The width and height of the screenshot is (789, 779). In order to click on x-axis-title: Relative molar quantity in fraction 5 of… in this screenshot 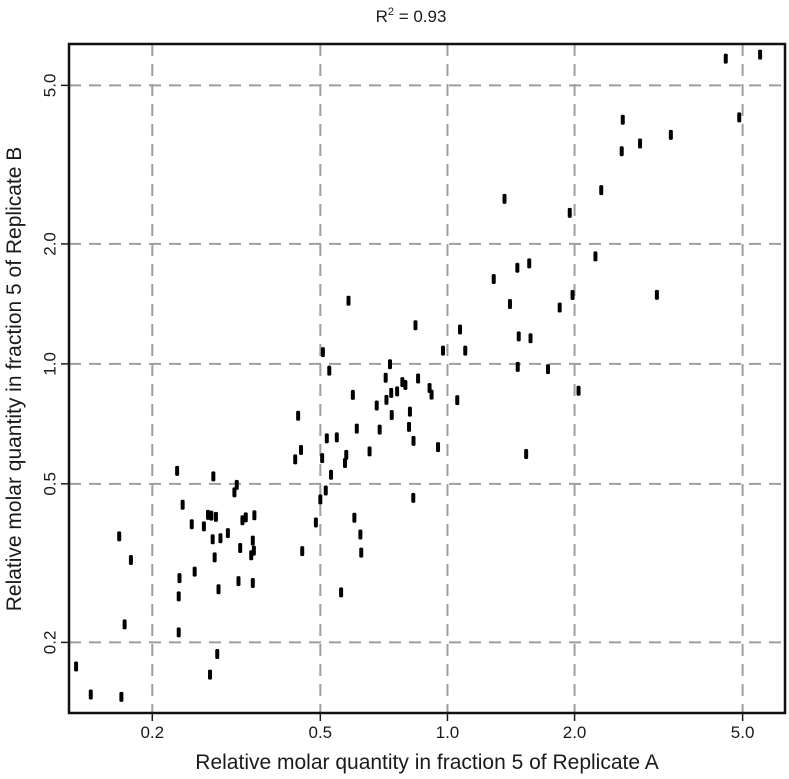, I will do `click(426, 762)`.